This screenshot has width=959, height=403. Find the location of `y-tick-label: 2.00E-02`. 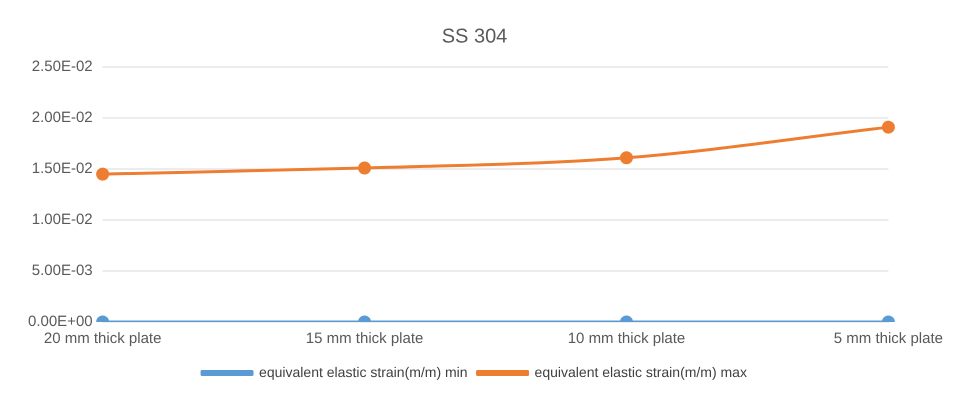

y-tick-label: 2.00E-02 is located at coordinates (62, 117).